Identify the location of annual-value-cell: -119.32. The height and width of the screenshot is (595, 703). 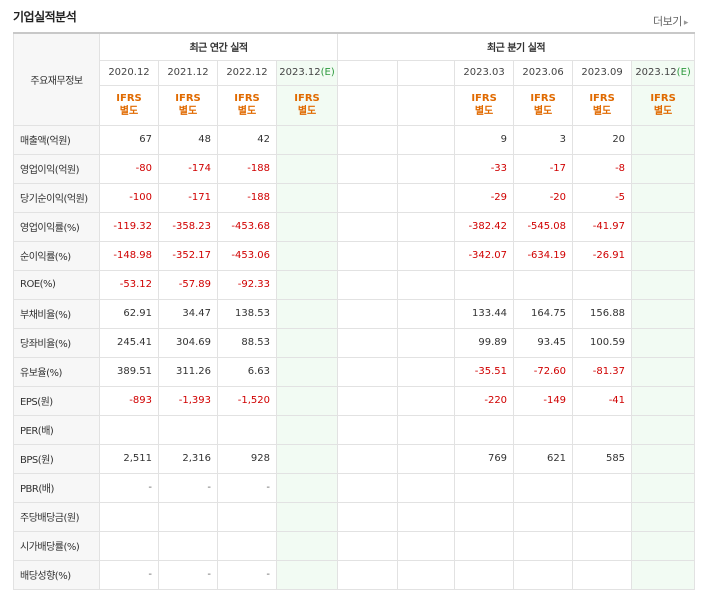
(129, 226).